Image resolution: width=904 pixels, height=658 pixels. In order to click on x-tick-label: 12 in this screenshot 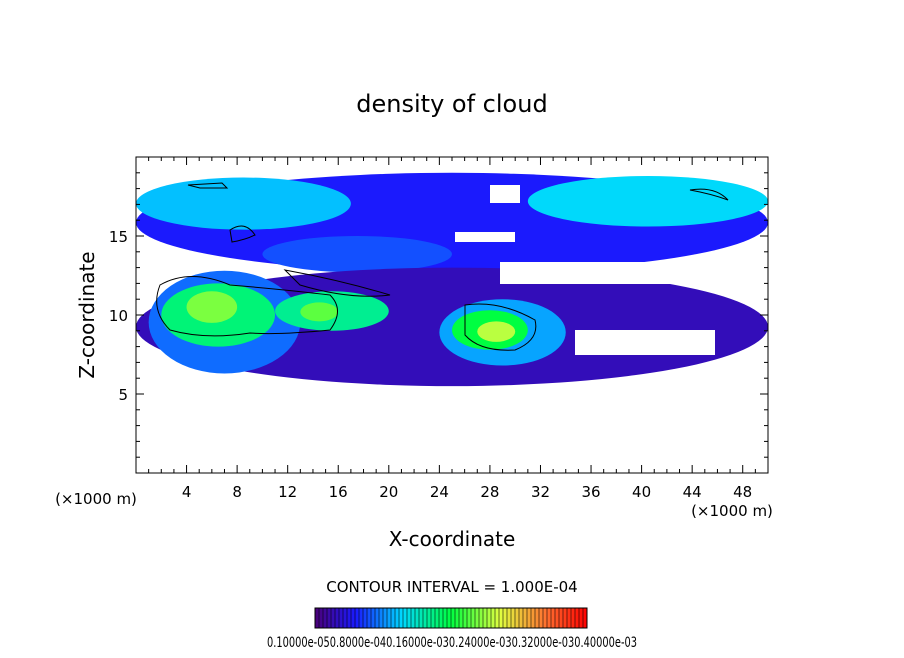, I will do `click(287, 492)`.